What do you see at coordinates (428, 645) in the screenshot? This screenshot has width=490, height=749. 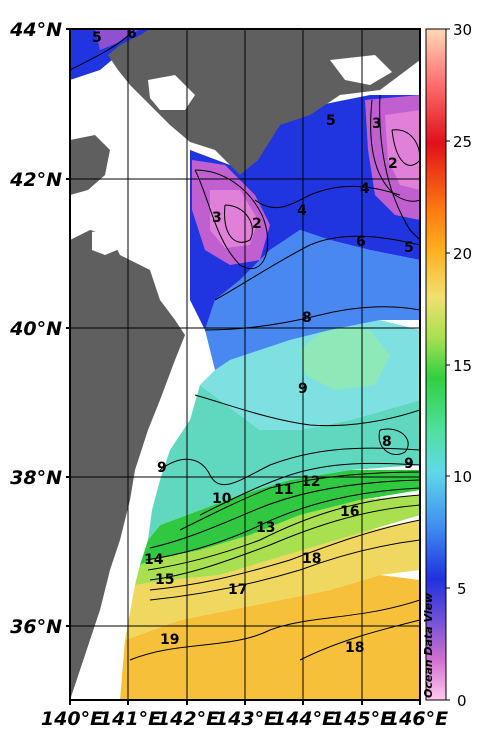 I see `watermark: Ocean Data View` at bounding box center [428, 645].